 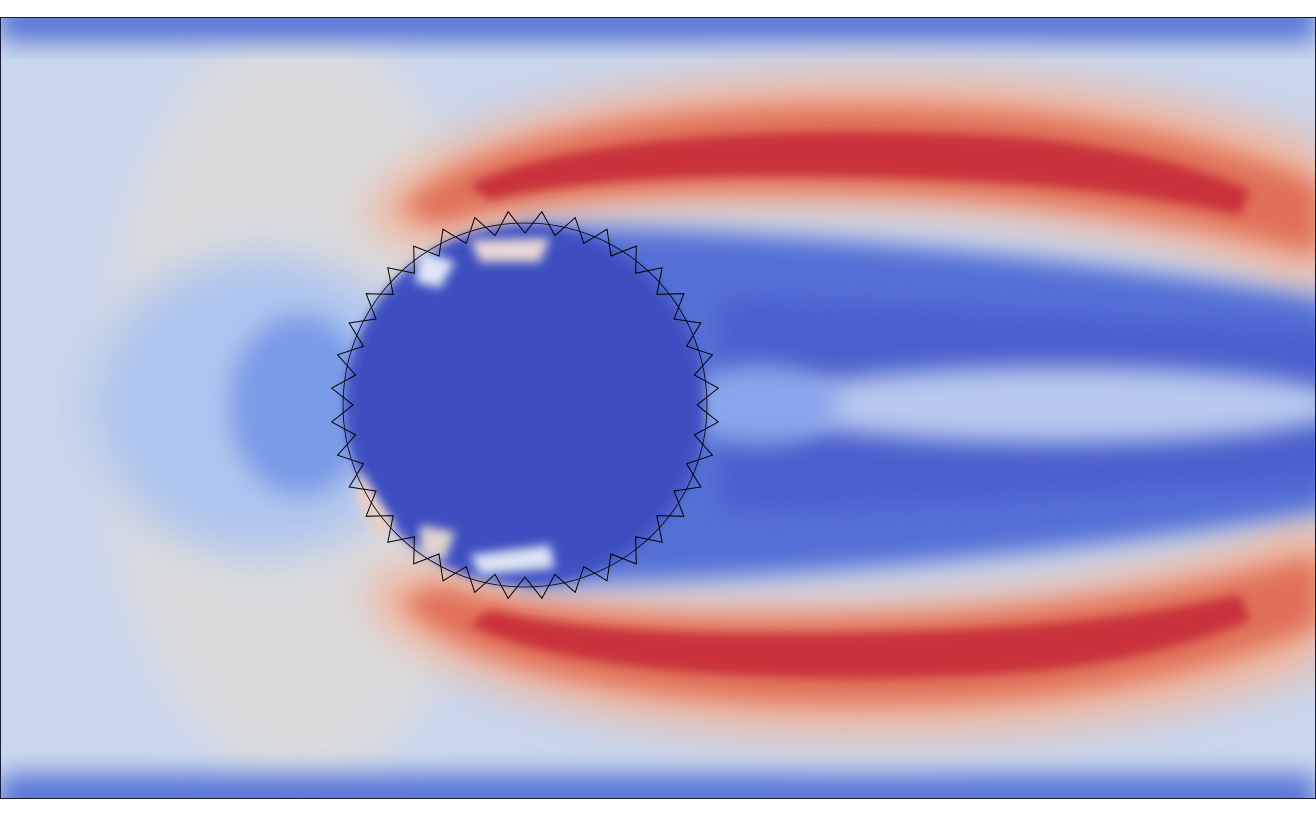 I want to click on bottom-wall-layer, so click(x=658, y=786).